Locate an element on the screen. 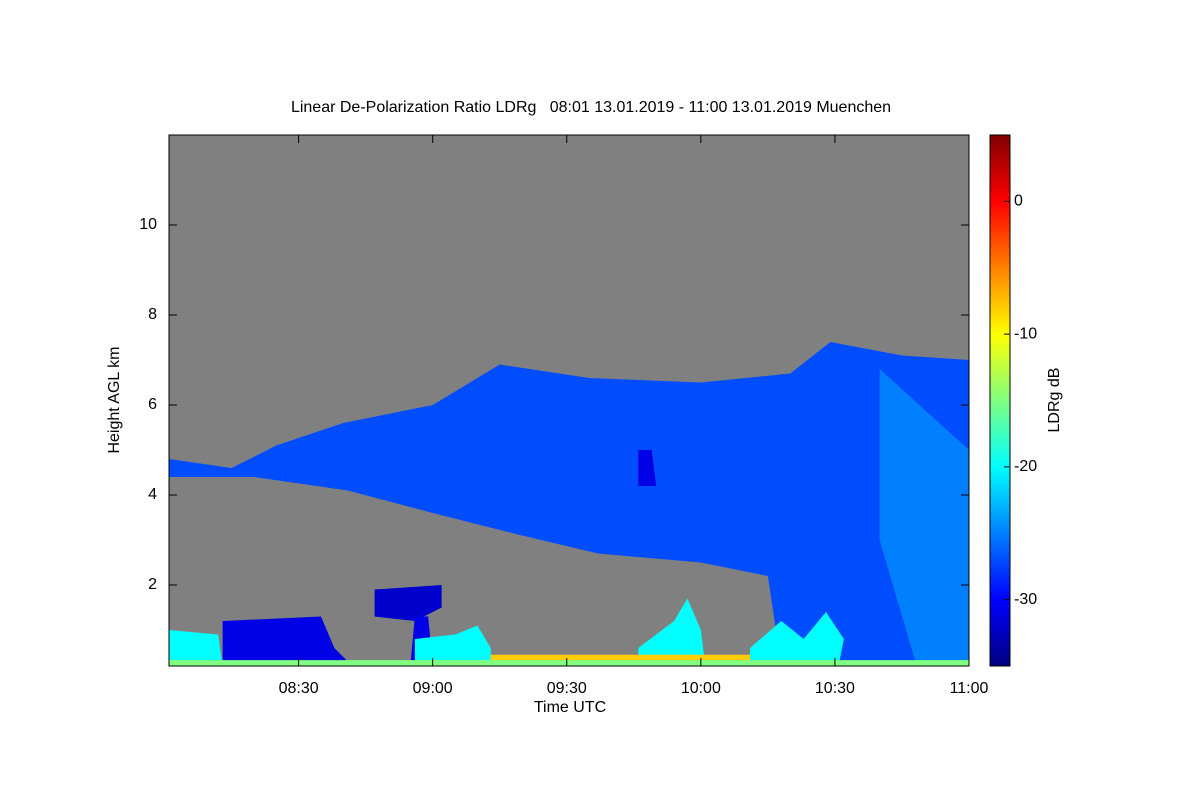 This screenshot has width=1200, height=805. x-tick-label: 11:00 is located at coordinates (969, 688).